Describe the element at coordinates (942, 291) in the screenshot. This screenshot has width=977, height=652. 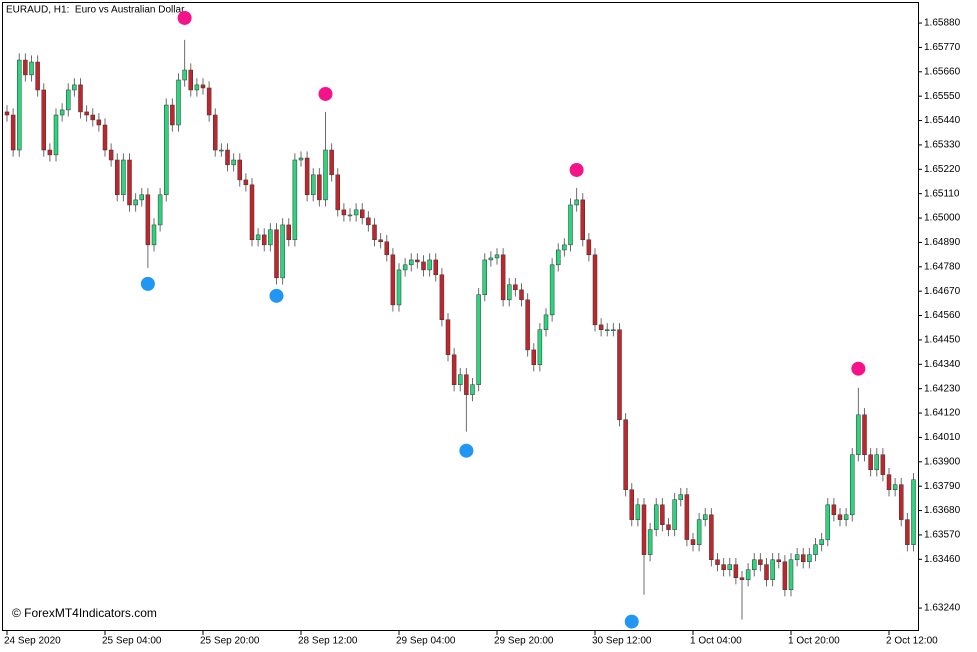
I see `y-tick-label: 1.64670` at that location.